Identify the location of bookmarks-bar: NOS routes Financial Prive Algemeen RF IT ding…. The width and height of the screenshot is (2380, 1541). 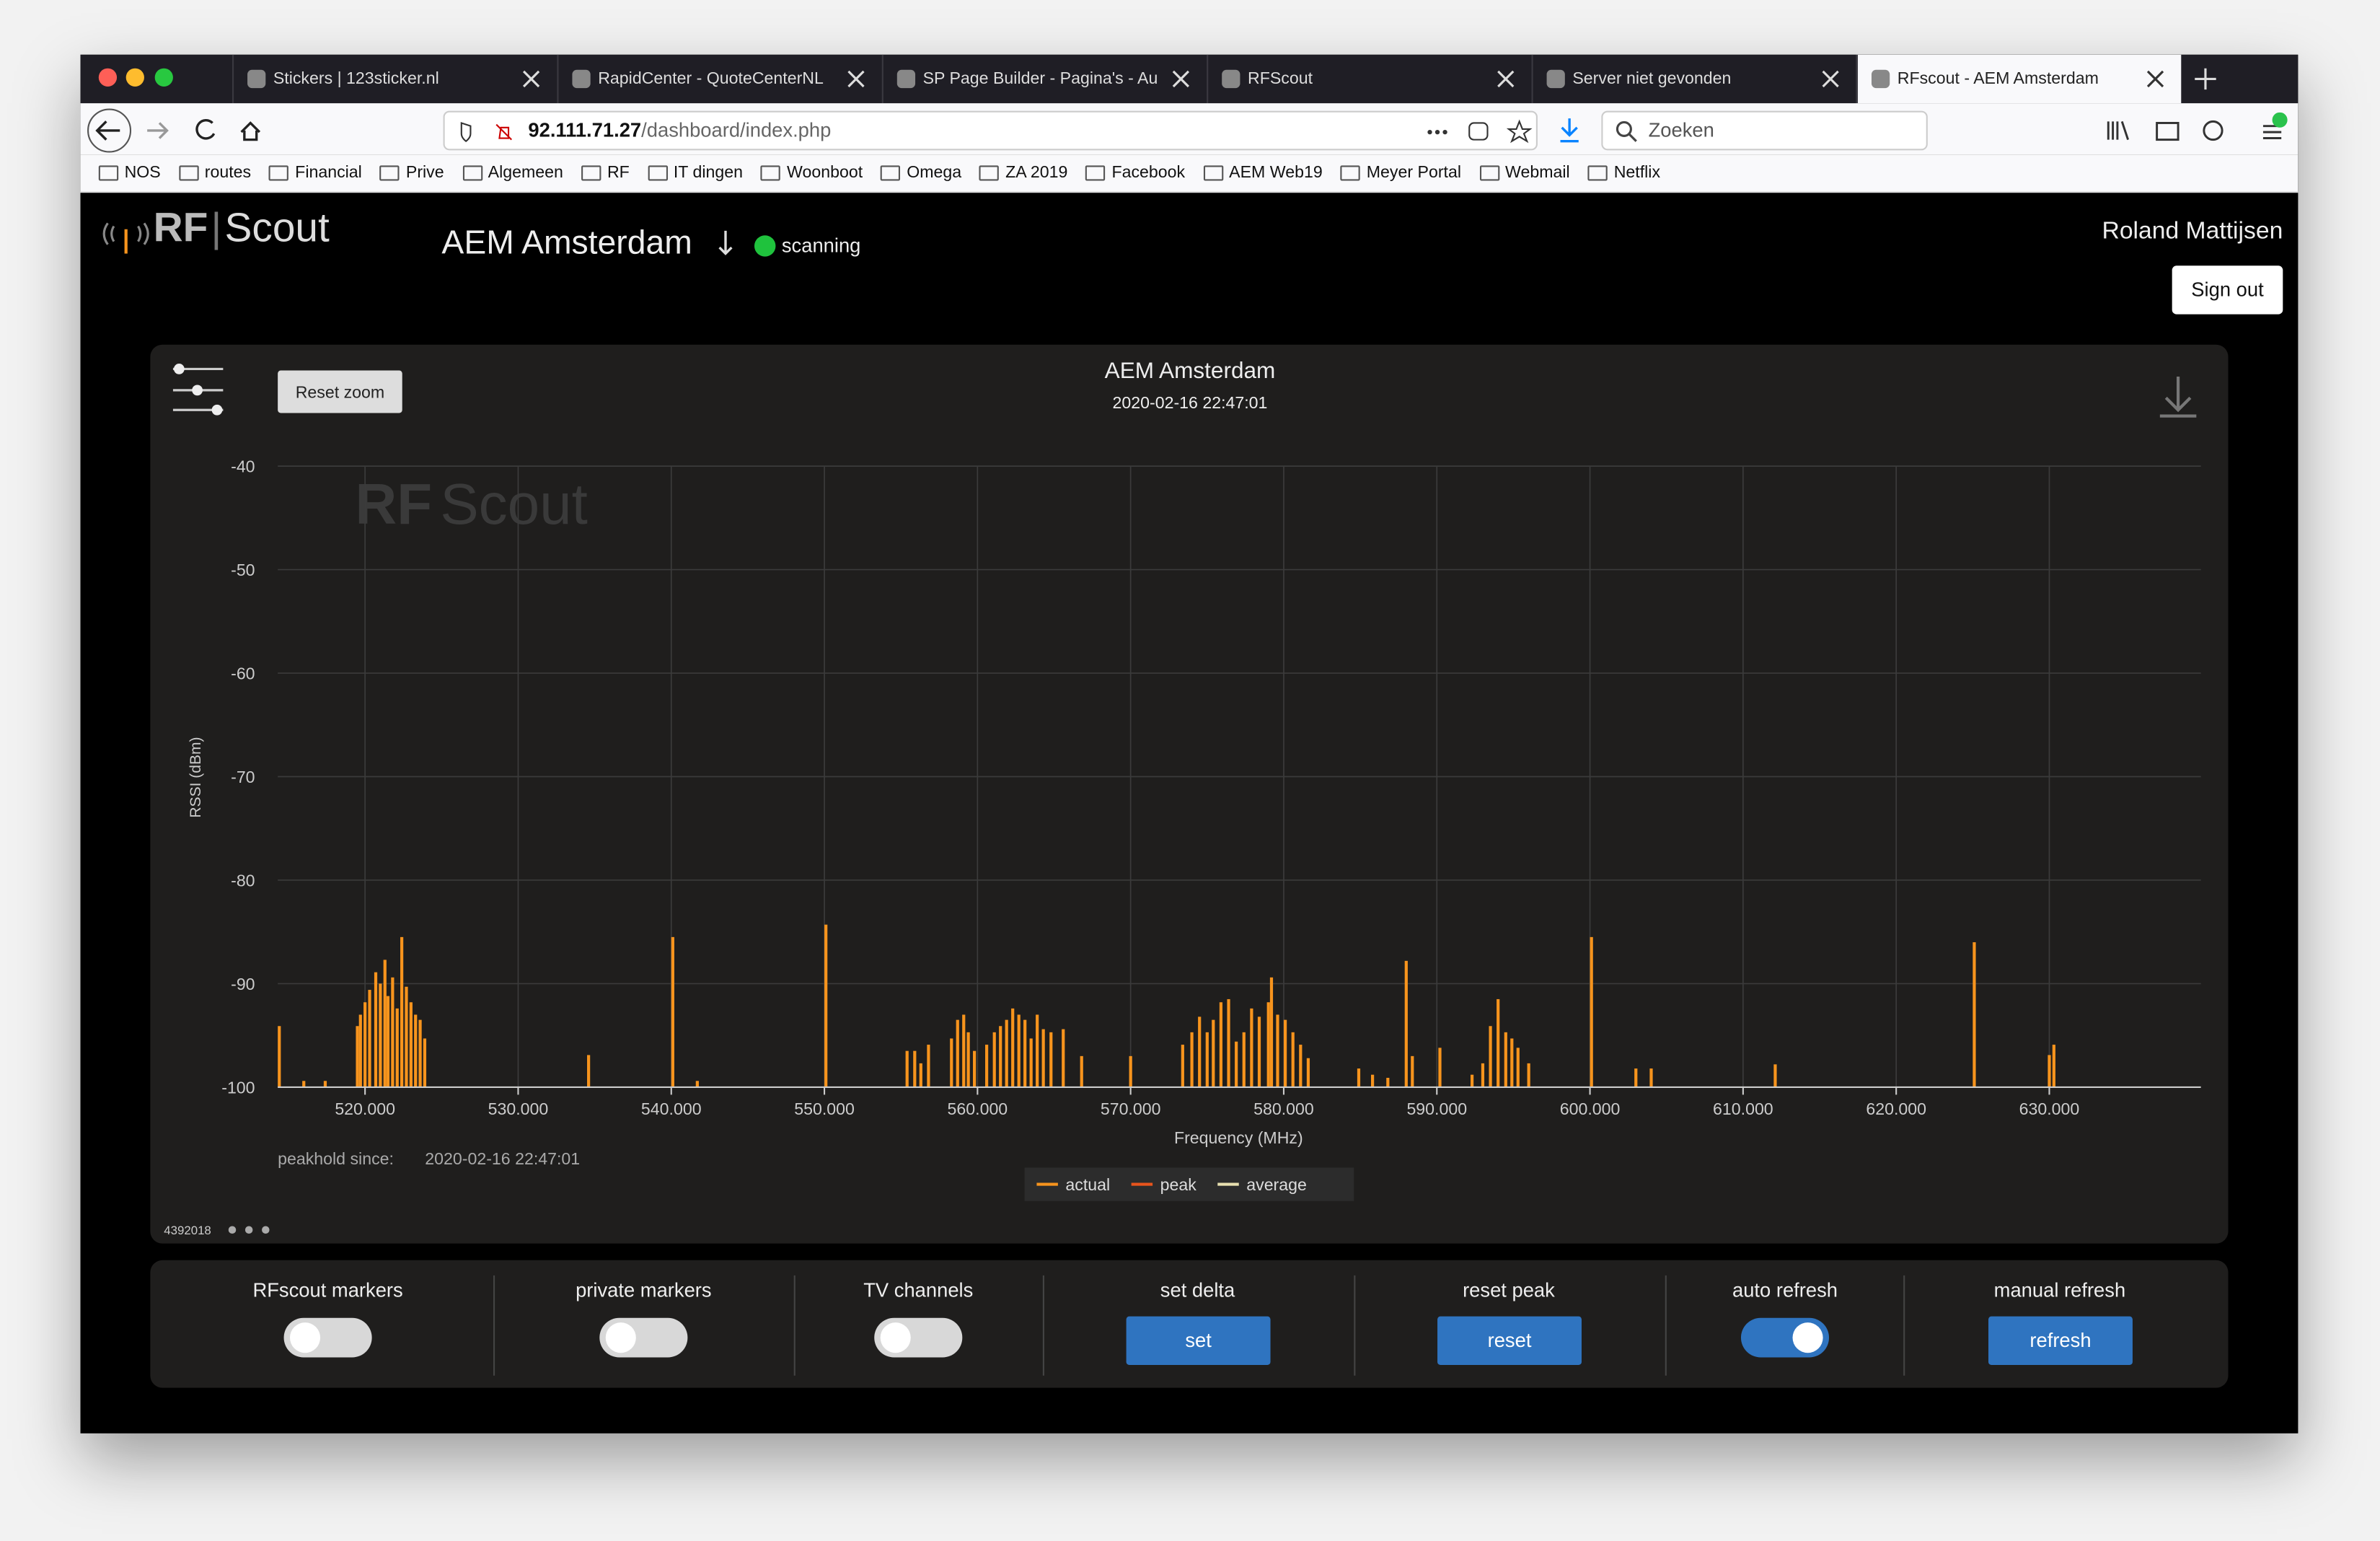
(1189, 173).